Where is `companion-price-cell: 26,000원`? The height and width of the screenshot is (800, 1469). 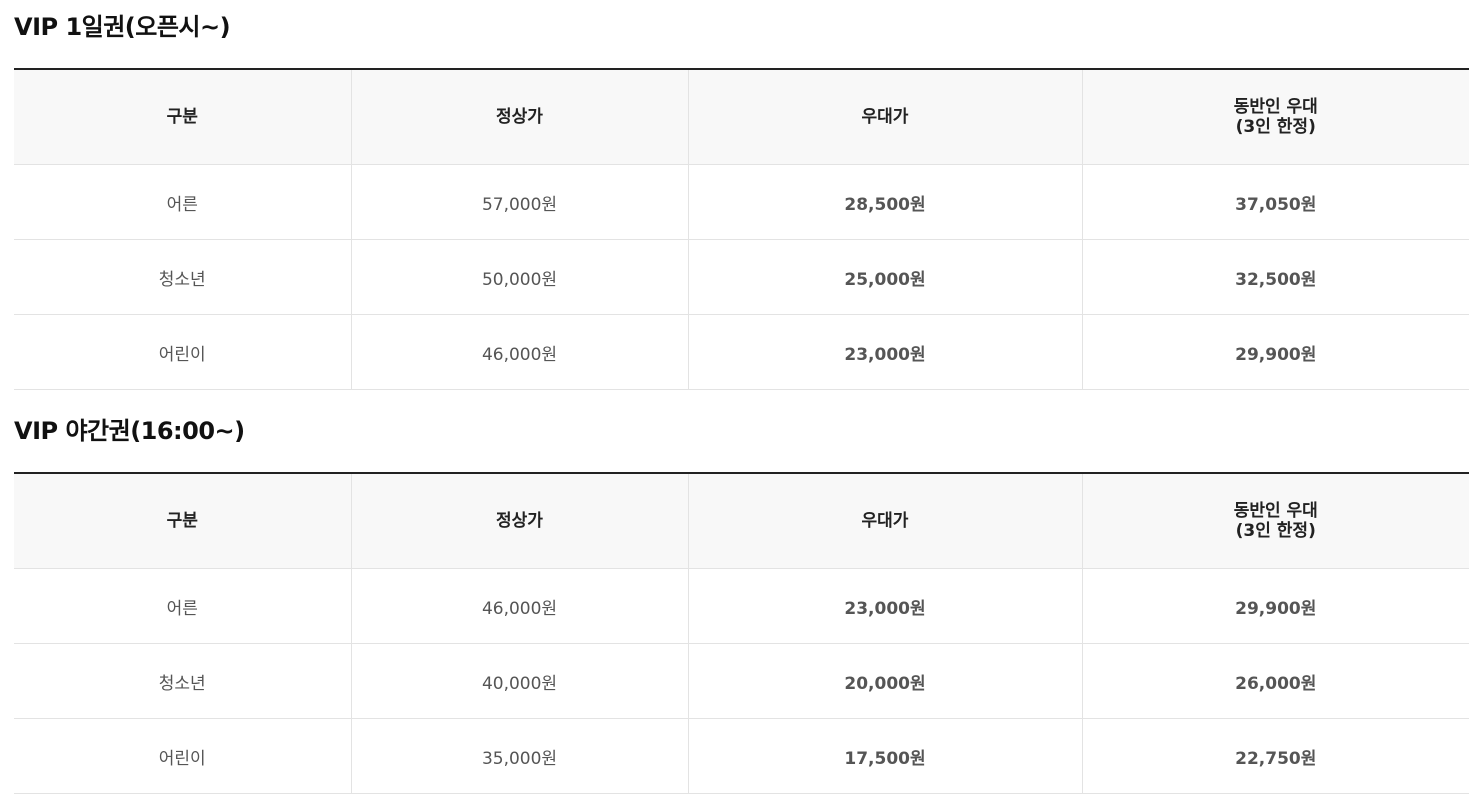
companion-price-cell: 26,000원 is located at coordinates (1275, 681).